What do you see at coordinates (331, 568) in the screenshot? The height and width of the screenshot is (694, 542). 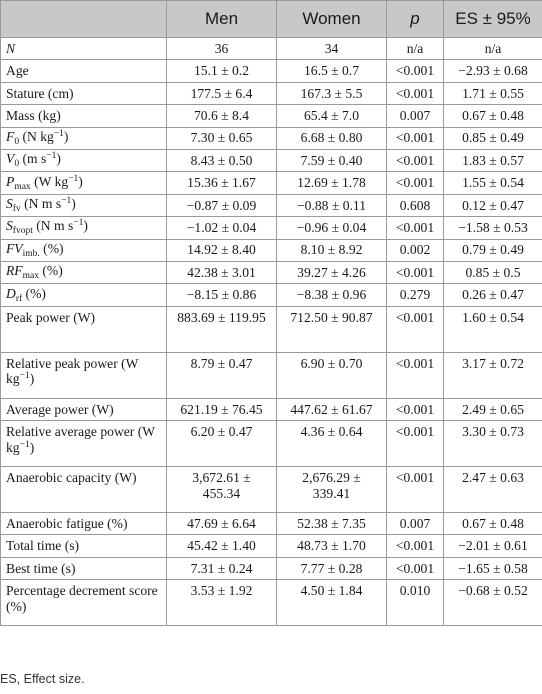 I see `women-value: 7.77 ± 0.28` at bounding box center [331, 568].